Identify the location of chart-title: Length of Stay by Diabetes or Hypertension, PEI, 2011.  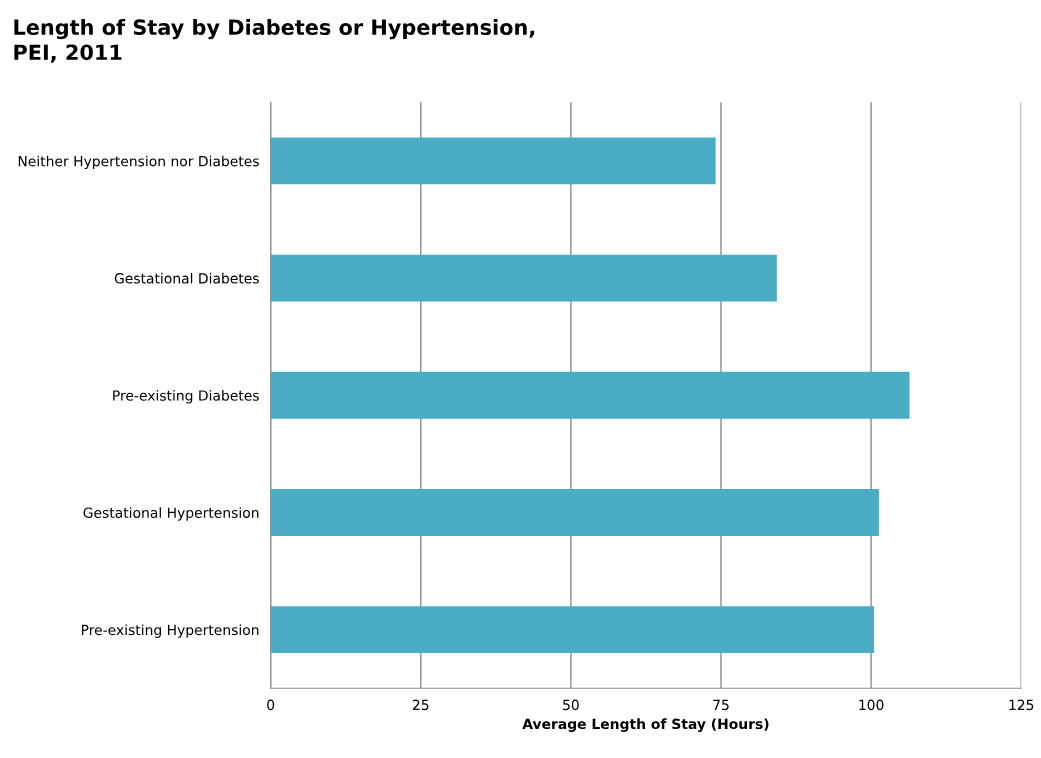
(274, 40).